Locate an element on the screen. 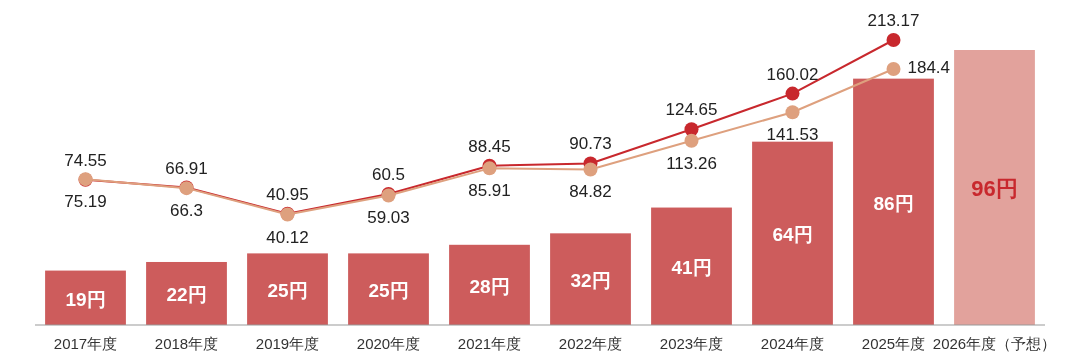  x-tick-label: 2021年度 is located at coordinates (489, 343).